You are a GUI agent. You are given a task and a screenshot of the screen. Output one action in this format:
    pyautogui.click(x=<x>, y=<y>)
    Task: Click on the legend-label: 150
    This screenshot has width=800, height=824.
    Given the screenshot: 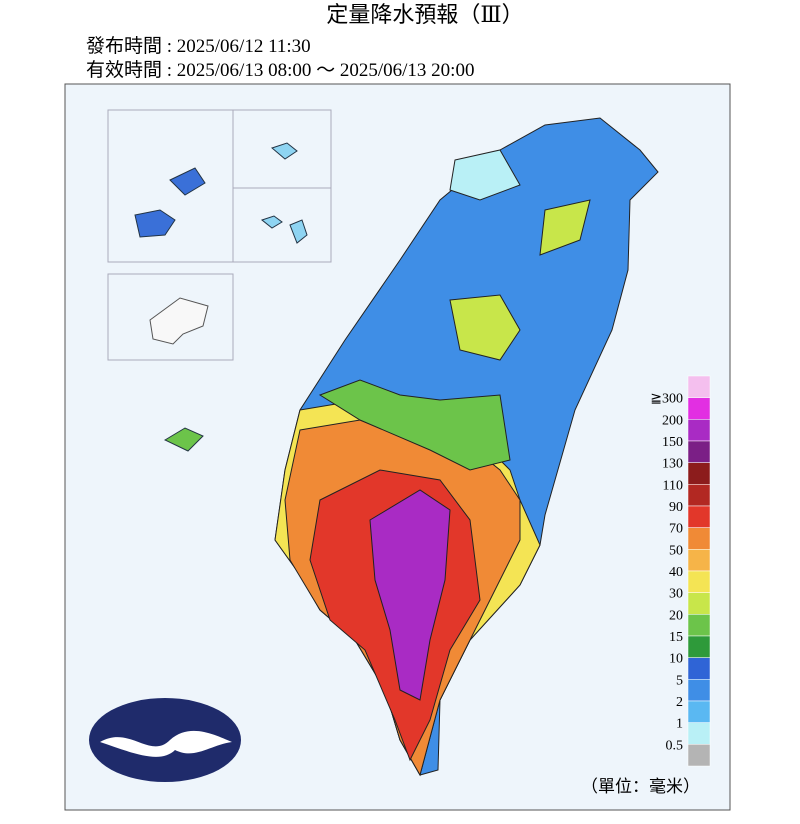 What is the action you would take?
    pyautogui.click(x=672, y=442)
    